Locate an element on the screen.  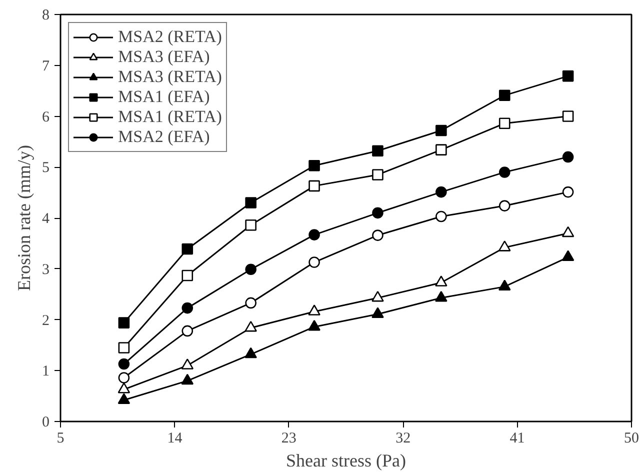
legend-label: MSA2 (RETA) is located at coordinates (170, 37).